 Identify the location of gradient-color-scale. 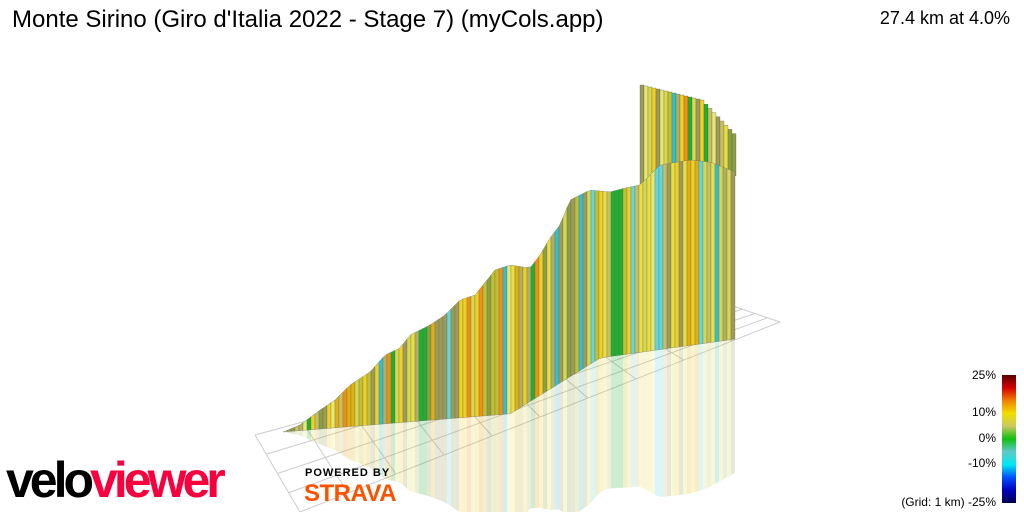
(1009, 439).